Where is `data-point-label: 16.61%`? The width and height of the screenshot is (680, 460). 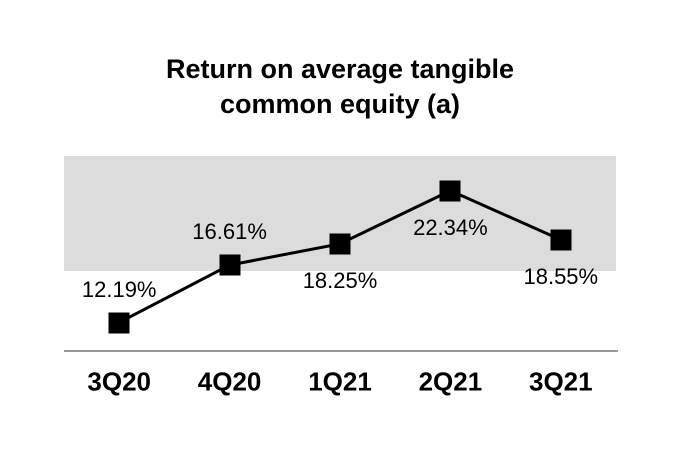
data-point-label: 16.61% is located at coordinates (229, 232).